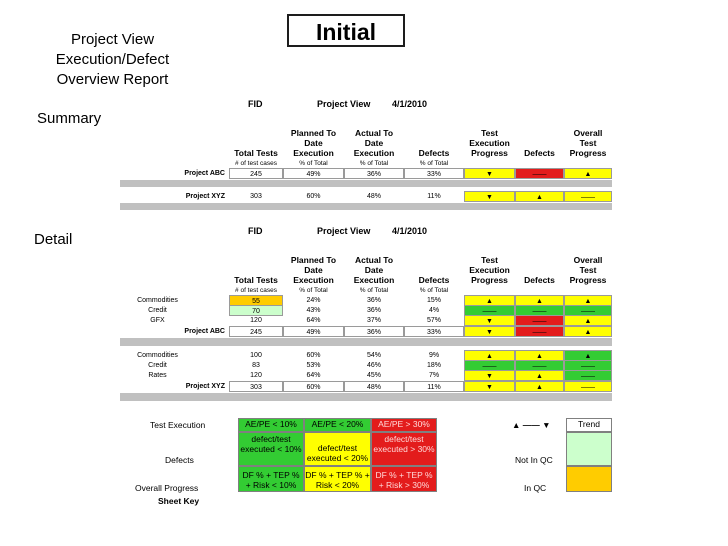 The width and height of the screenshot is (728, 546). What do you see at coordinates (313, 365) in the screenshot?
I see `detail-group-1-row-1-value-1: 53%` at bounding box center [313, 365].